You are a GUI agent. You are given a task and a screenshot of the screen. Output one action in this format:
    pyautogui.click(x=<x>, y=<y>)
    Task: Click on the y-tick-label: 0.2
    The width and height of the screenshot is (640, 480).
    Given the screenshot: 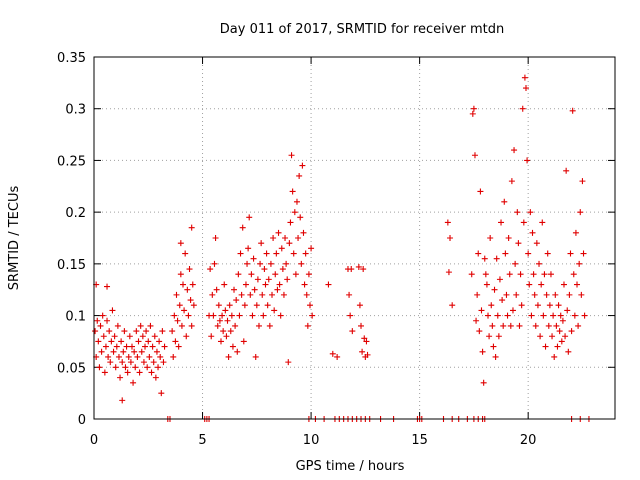 What is the action you would take?
    pyautogui.click(x=75, y=213)
    